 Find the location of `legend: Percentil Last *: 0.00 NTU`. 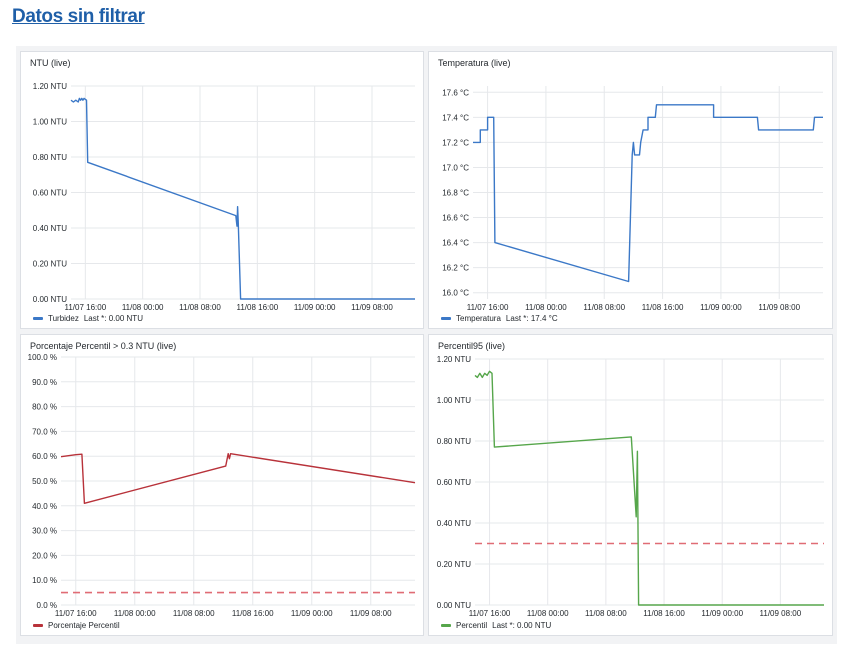

legend: Percentil Last *: 0.00 NTU is located at coordinates (496, 625).